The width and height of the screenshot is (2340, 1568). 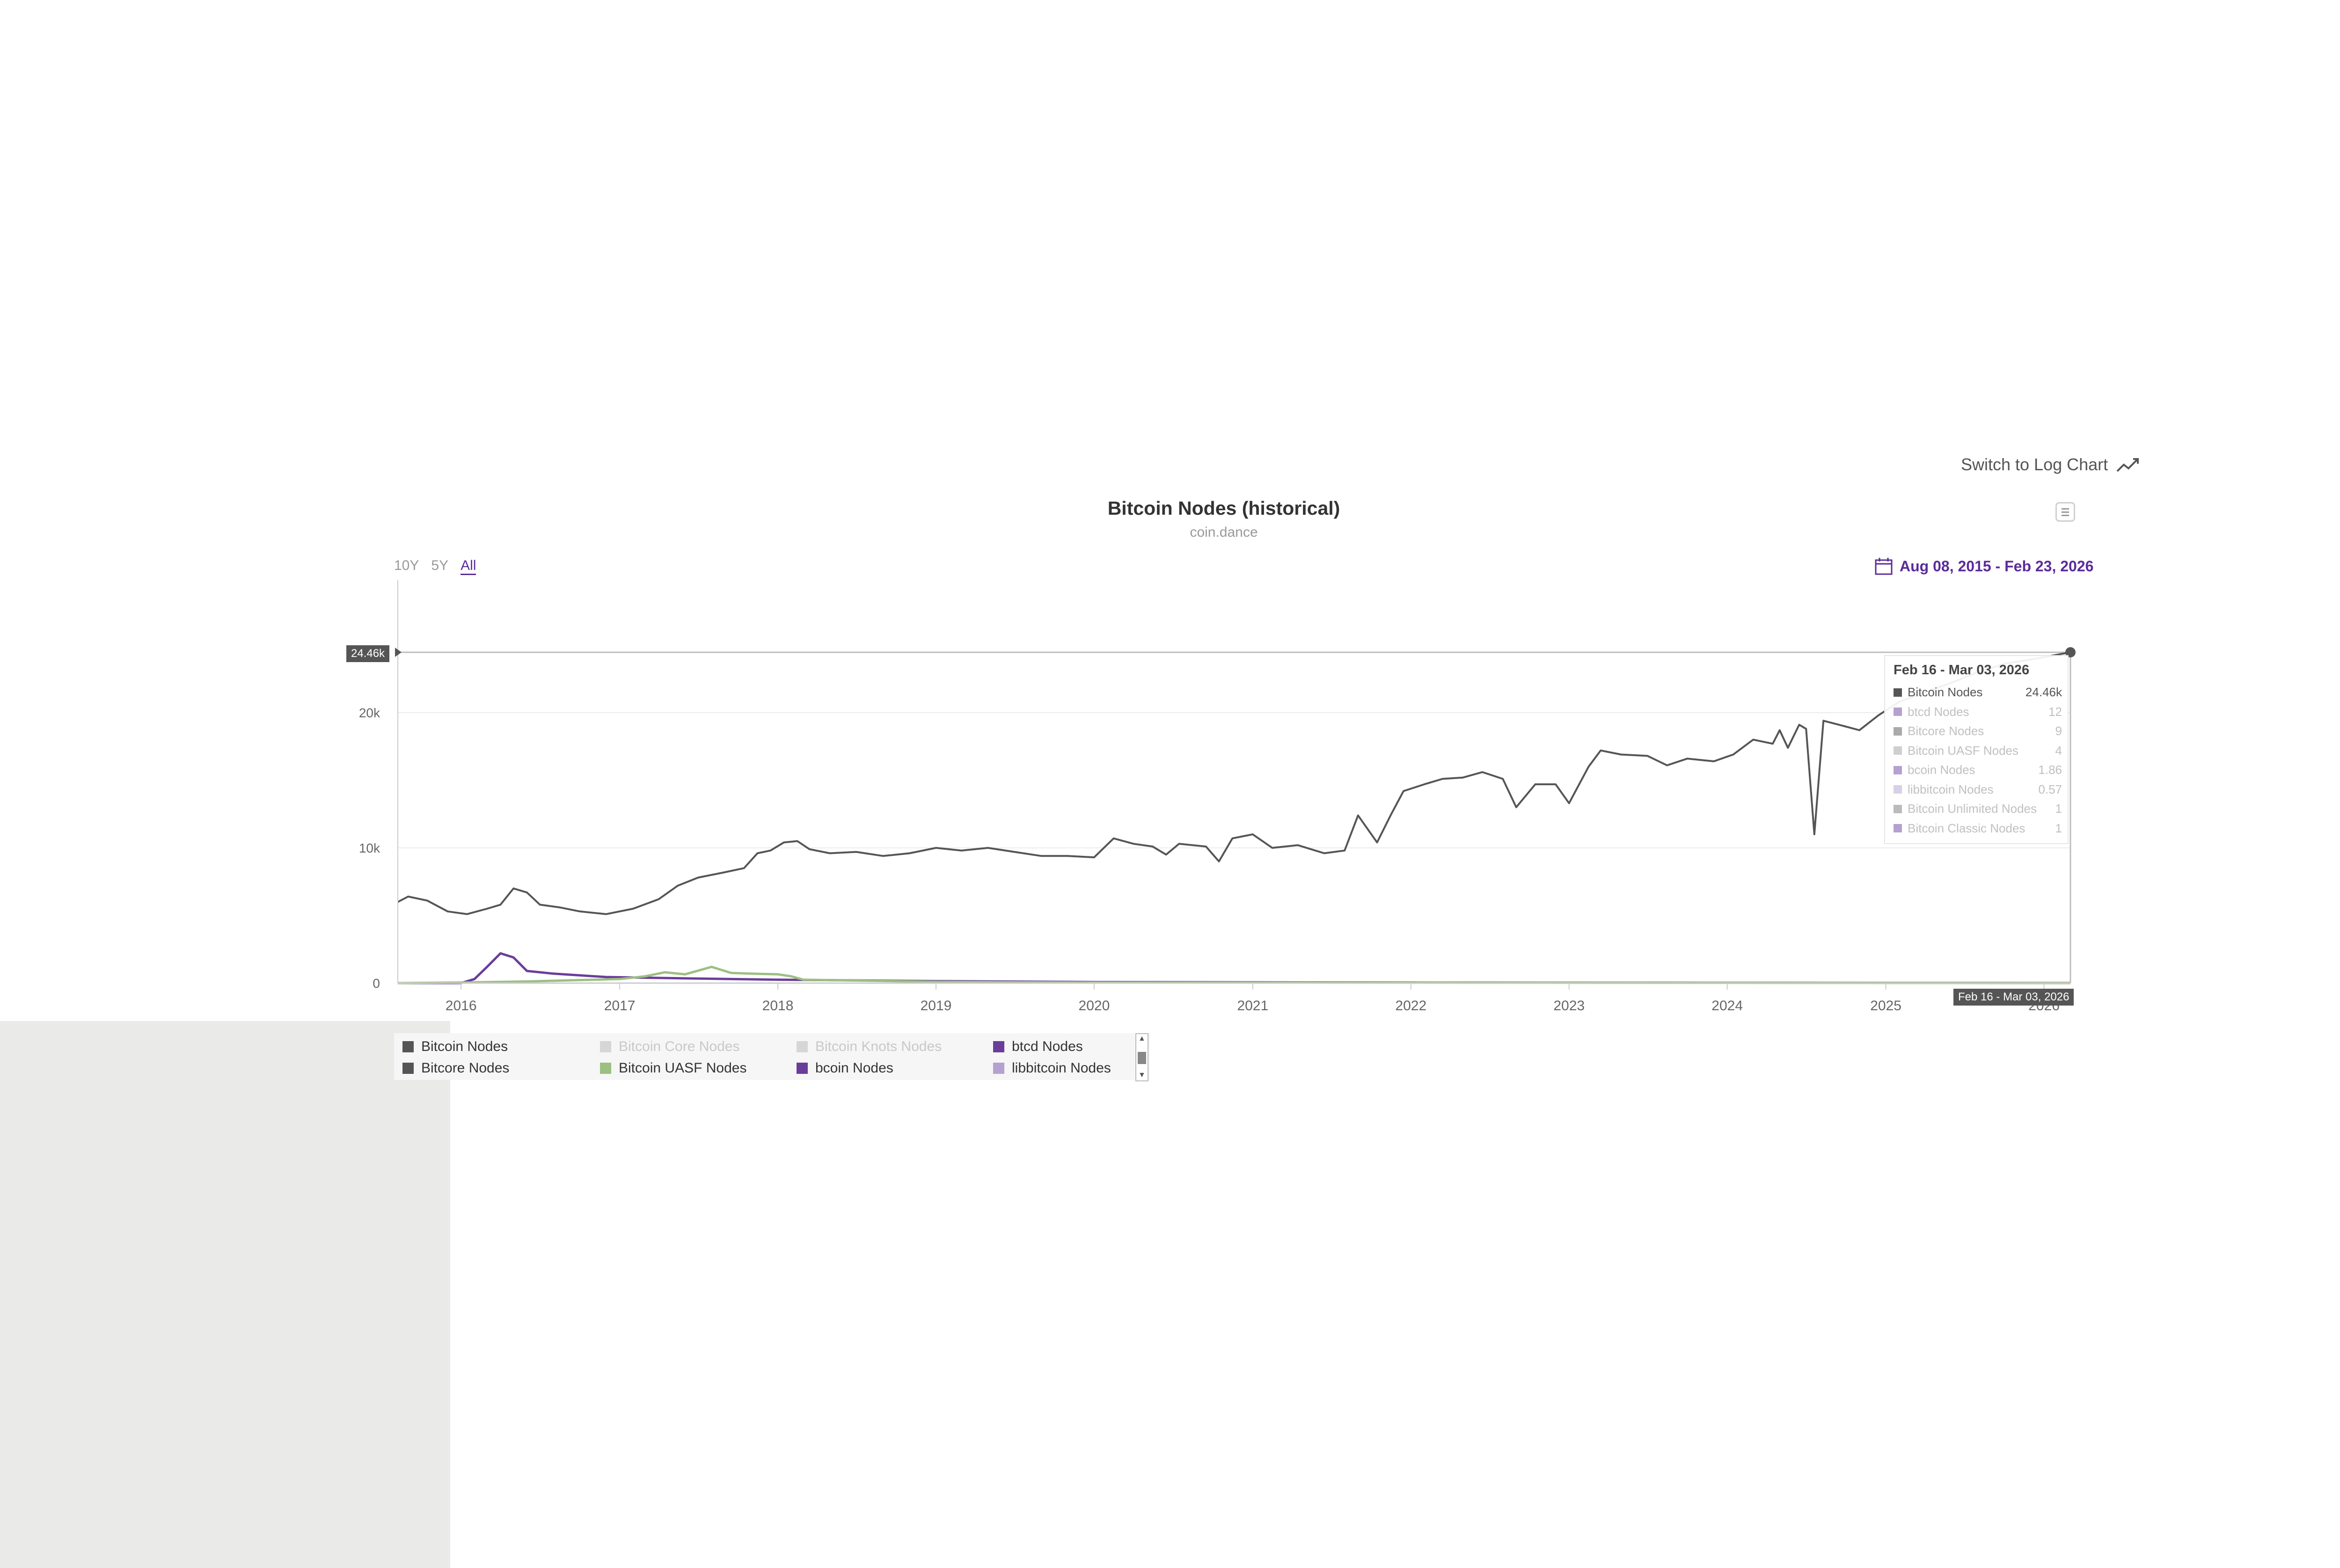 What do you see at coordinates (1142, 1039) in the screenshot?
I see `scroll-up-icon: ▲` at bounding box center [1142, 1039].